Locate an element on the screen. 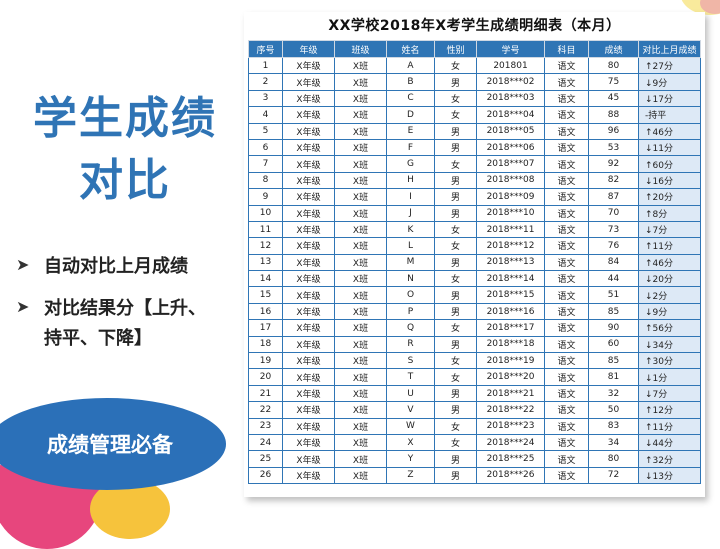 This screenshot has width=720, height=549. column-header: 姓名 is located at coordinates (410, 49).